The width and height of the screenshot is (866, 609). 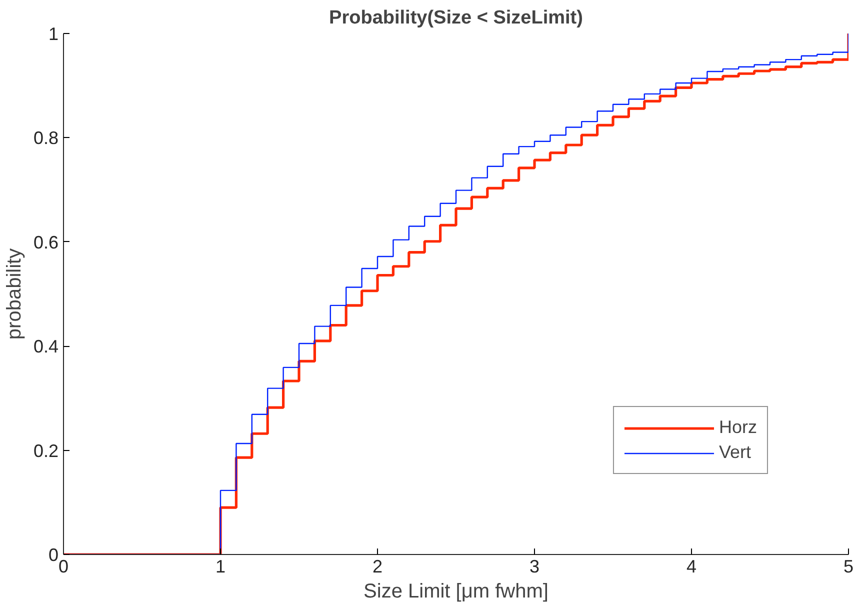 I want to click on legend-label: Horz, so click(x=737, y=427).